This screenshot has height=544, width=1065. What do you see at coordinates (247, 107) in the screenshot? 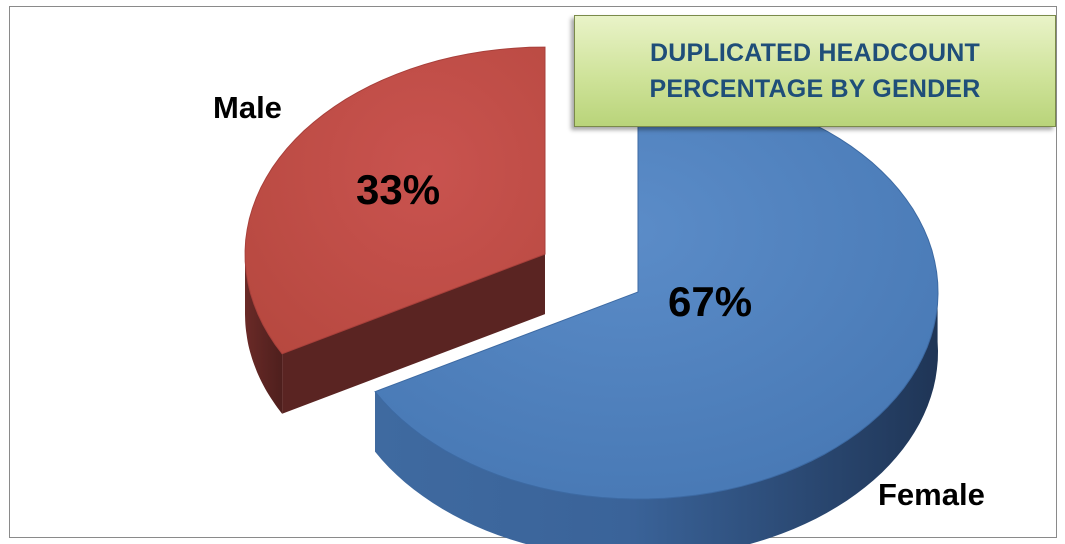
I see `category-label-male: Male` at bounding box center [247, 107].